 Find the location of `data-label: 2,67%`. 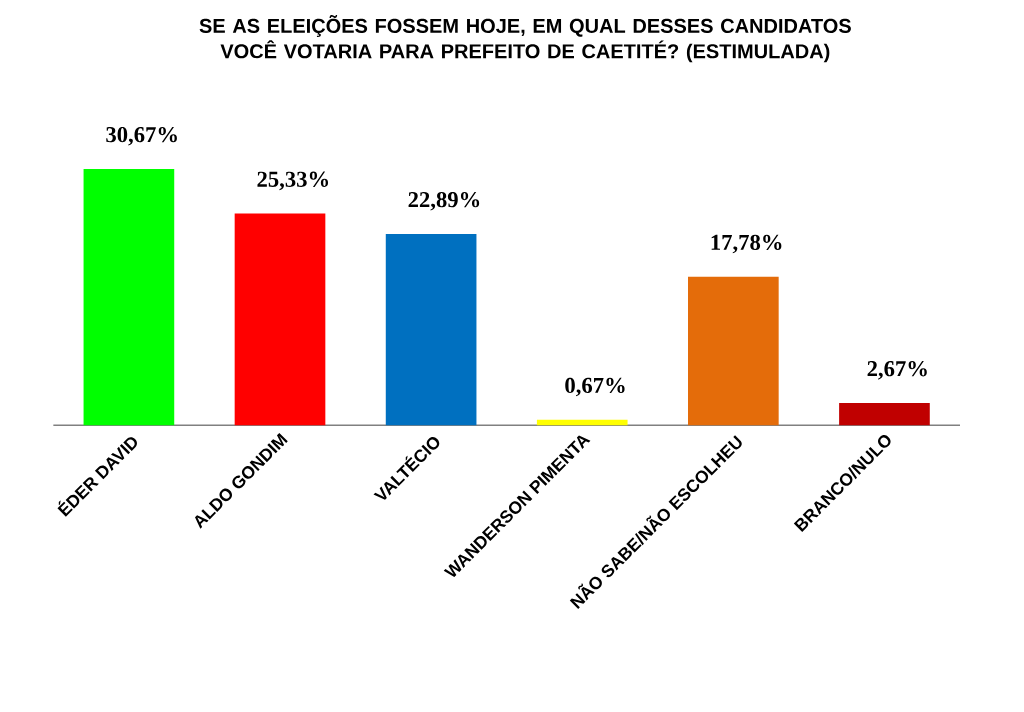

data-label: 2,67% is located at coordinates (897, 370).